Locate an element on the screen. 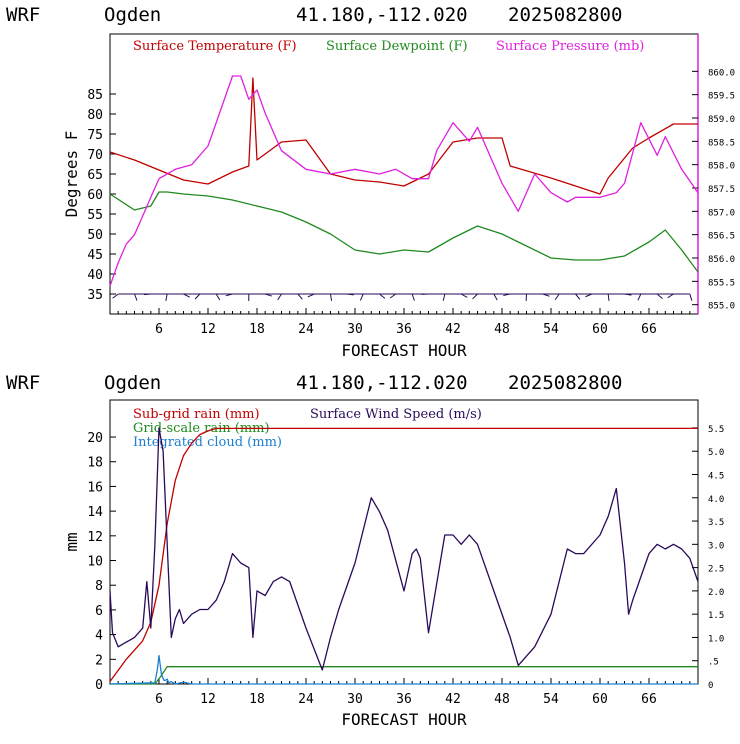 This screenshot has height=744, width=740. header-run: 2025082800 is located at coordinates (565, 15).